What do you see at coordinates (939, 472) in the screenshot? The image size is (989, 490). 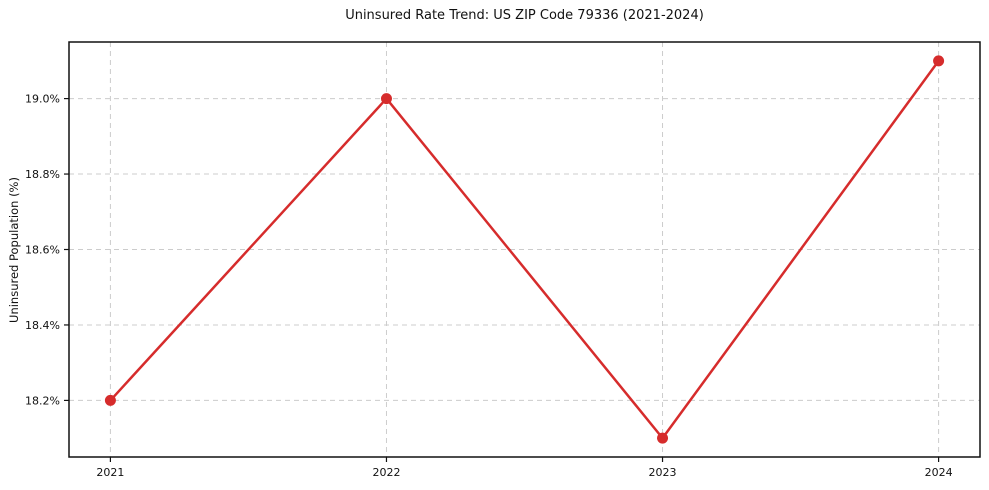 I see `x-tick-label: 2024` at bounding box center [939, 472].